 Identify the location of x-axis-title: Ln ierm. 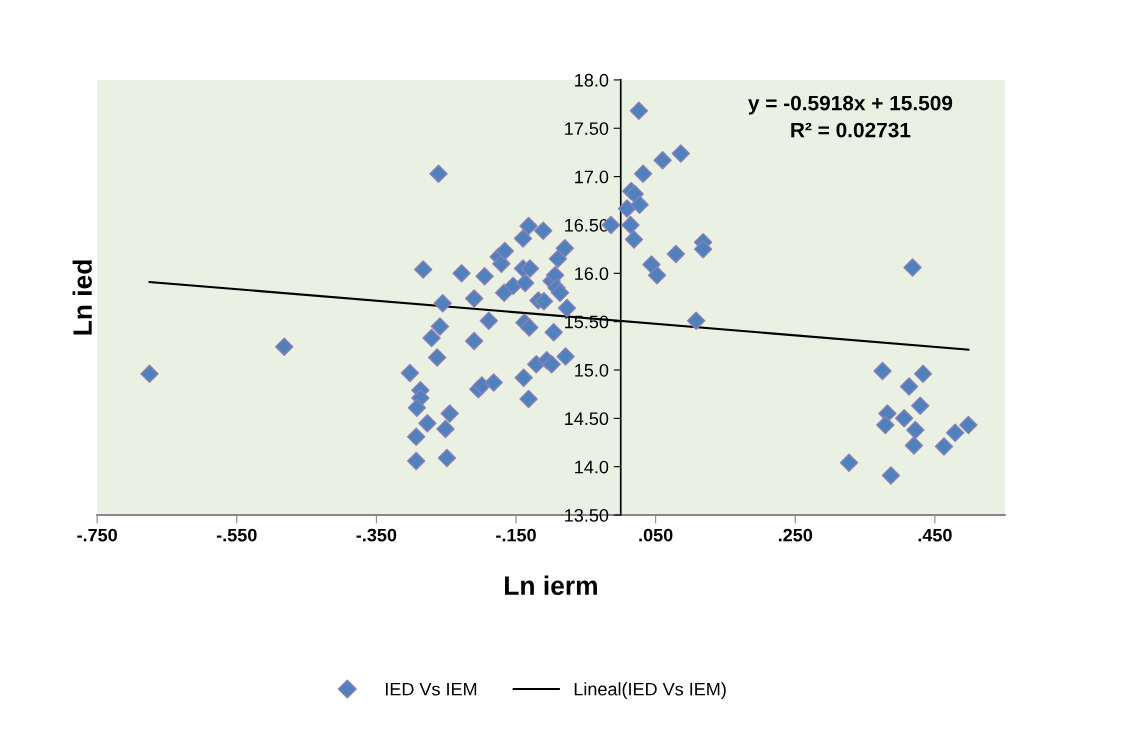
(551, 585).